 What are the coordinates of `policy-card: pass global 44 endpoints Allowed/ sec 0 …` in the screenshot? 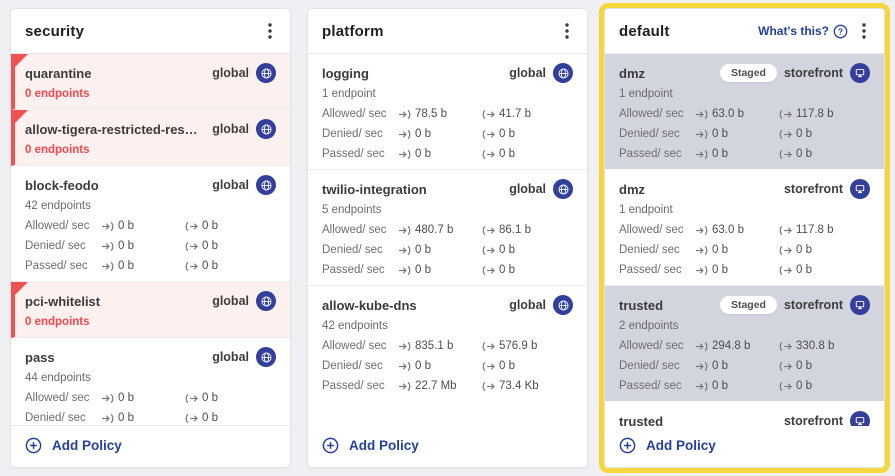 It's located at (150, 381).